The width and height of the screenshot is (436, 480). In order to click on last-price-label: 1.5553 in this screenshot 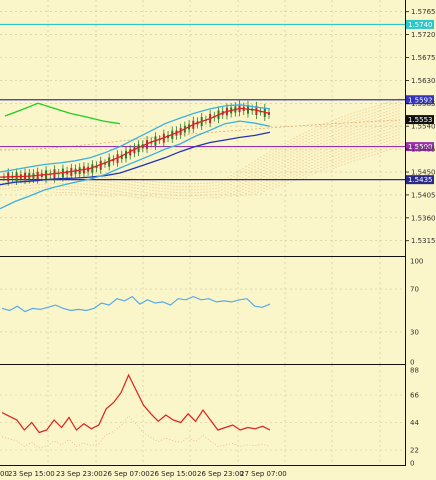, I will do `click(420, 120)`.